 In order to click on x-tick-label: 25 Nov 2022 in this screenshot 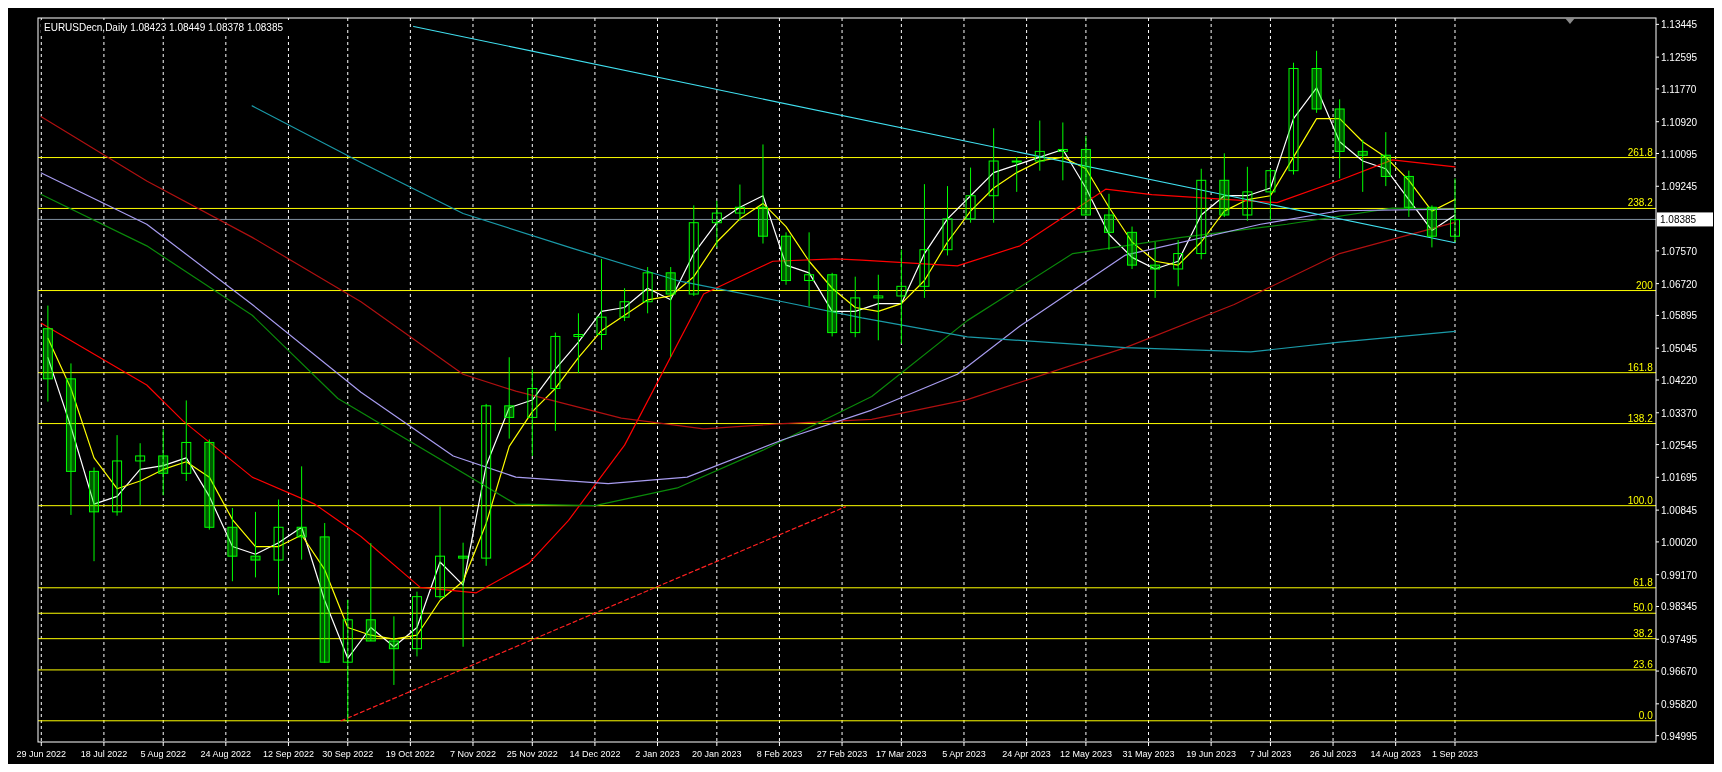, I will do `click(532, 754)`.